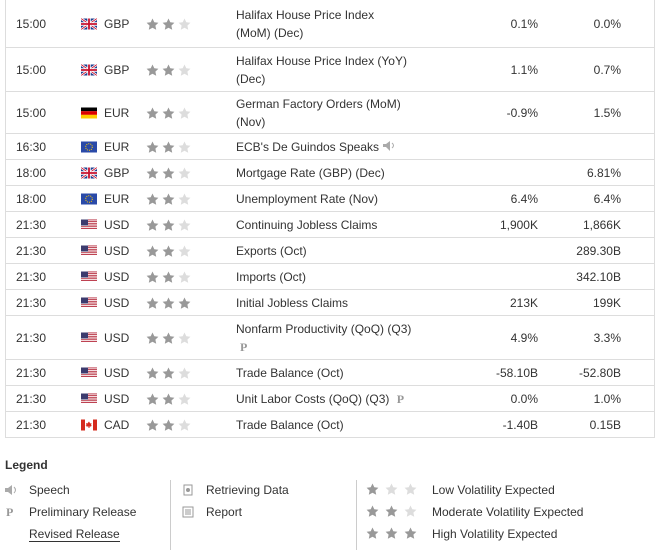 The height and width of the screenshot is (556, 662). I want to click on legend-item: Revised Release, so click(74, 534).